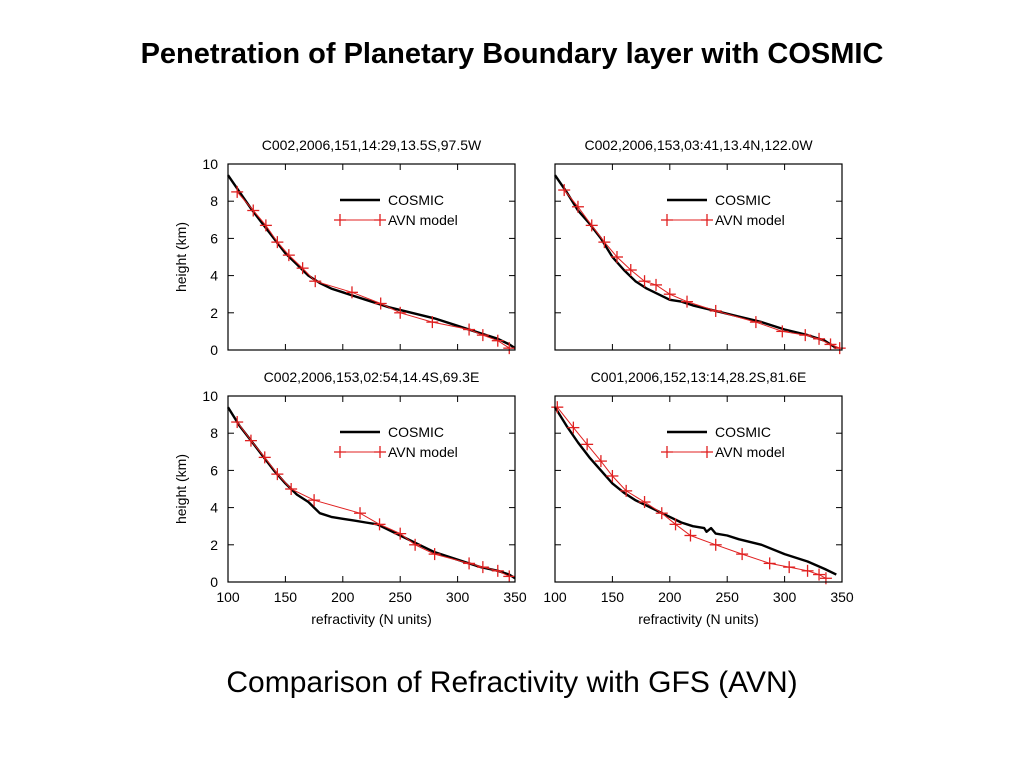 The width and height of the screenshot is (1024, 768). What do you see at coordinates (699, 377) in the screenshot?
I see `chart-title: C001,2006,152,13:14,28.2S,81.6E` at bounding box center [699, 377].